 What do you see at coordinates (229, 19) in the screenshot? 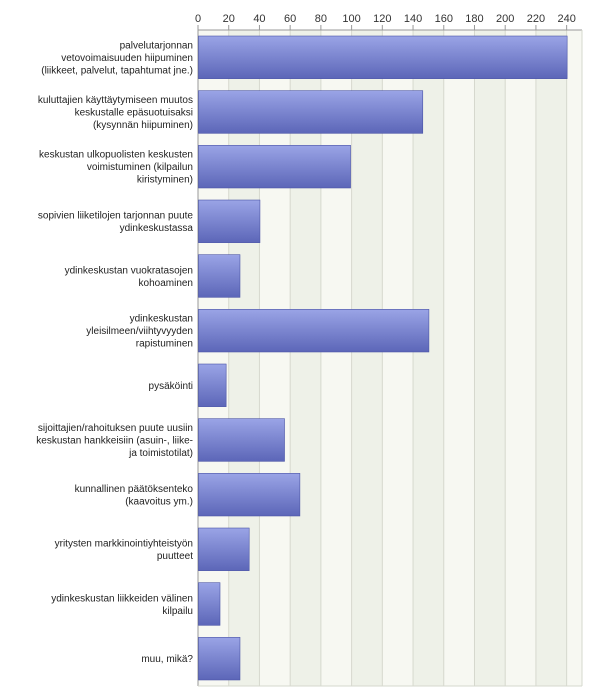
I see `x-tick-label: 20` at bounding box center [229, 19].